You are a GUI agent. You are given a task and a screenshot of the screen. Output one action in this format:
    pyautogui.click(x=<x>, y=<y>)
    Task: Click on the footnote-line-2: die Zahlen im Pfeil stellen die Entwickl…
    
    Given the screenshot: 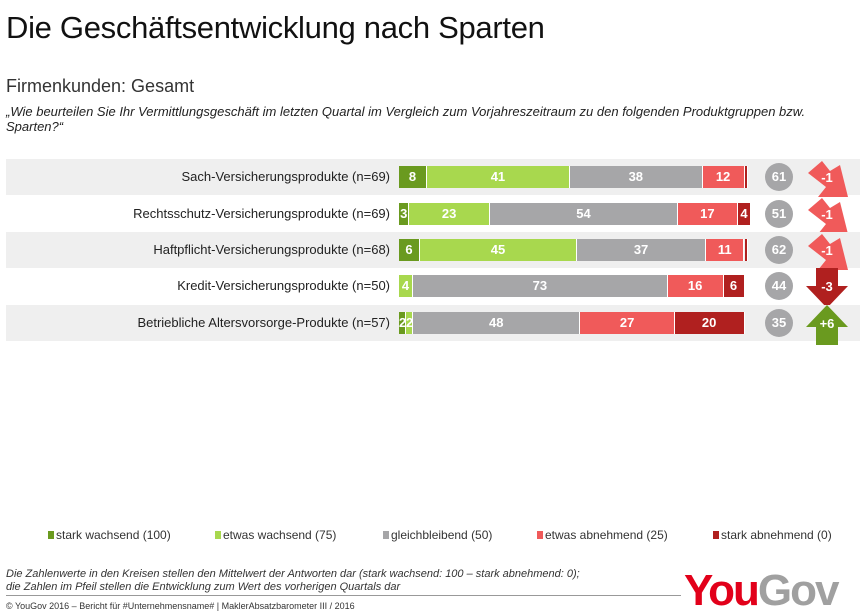 What is the action you would take?
    pyautogui.click(x=203, y=587)
    